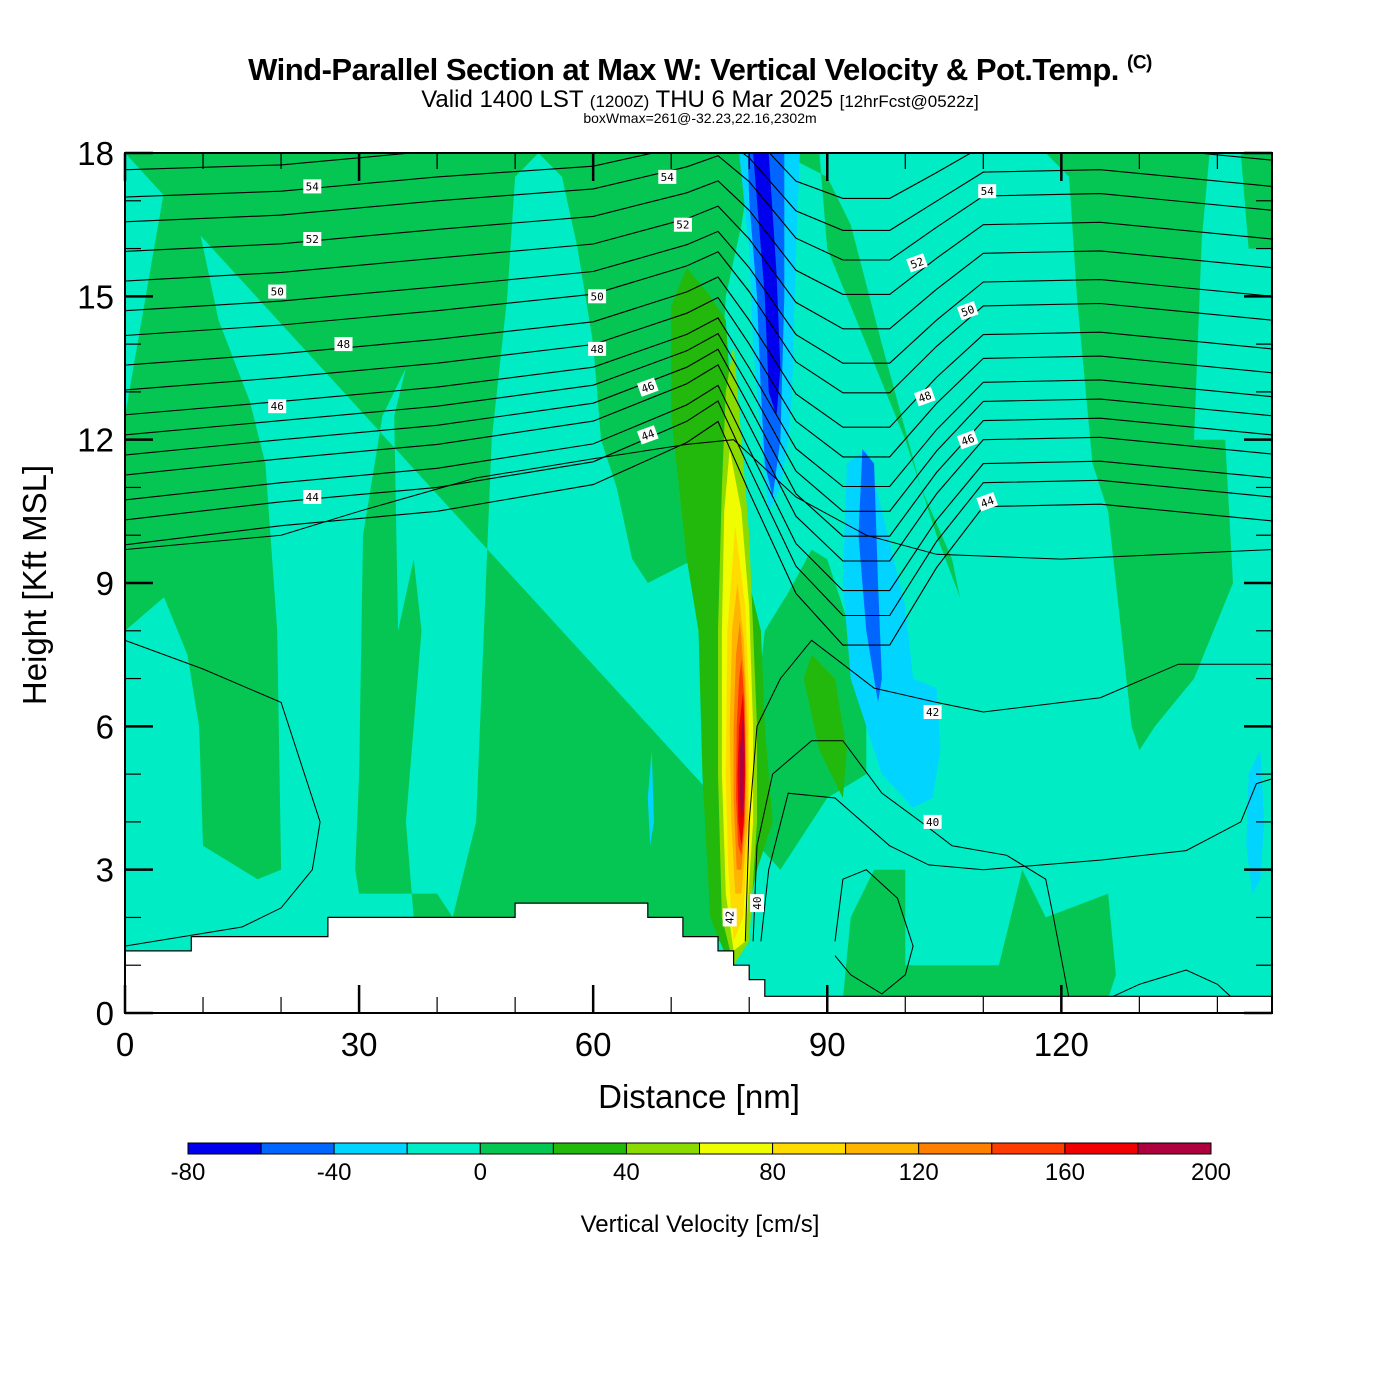  I want to click on contour-label: 40, so click(757, 903).